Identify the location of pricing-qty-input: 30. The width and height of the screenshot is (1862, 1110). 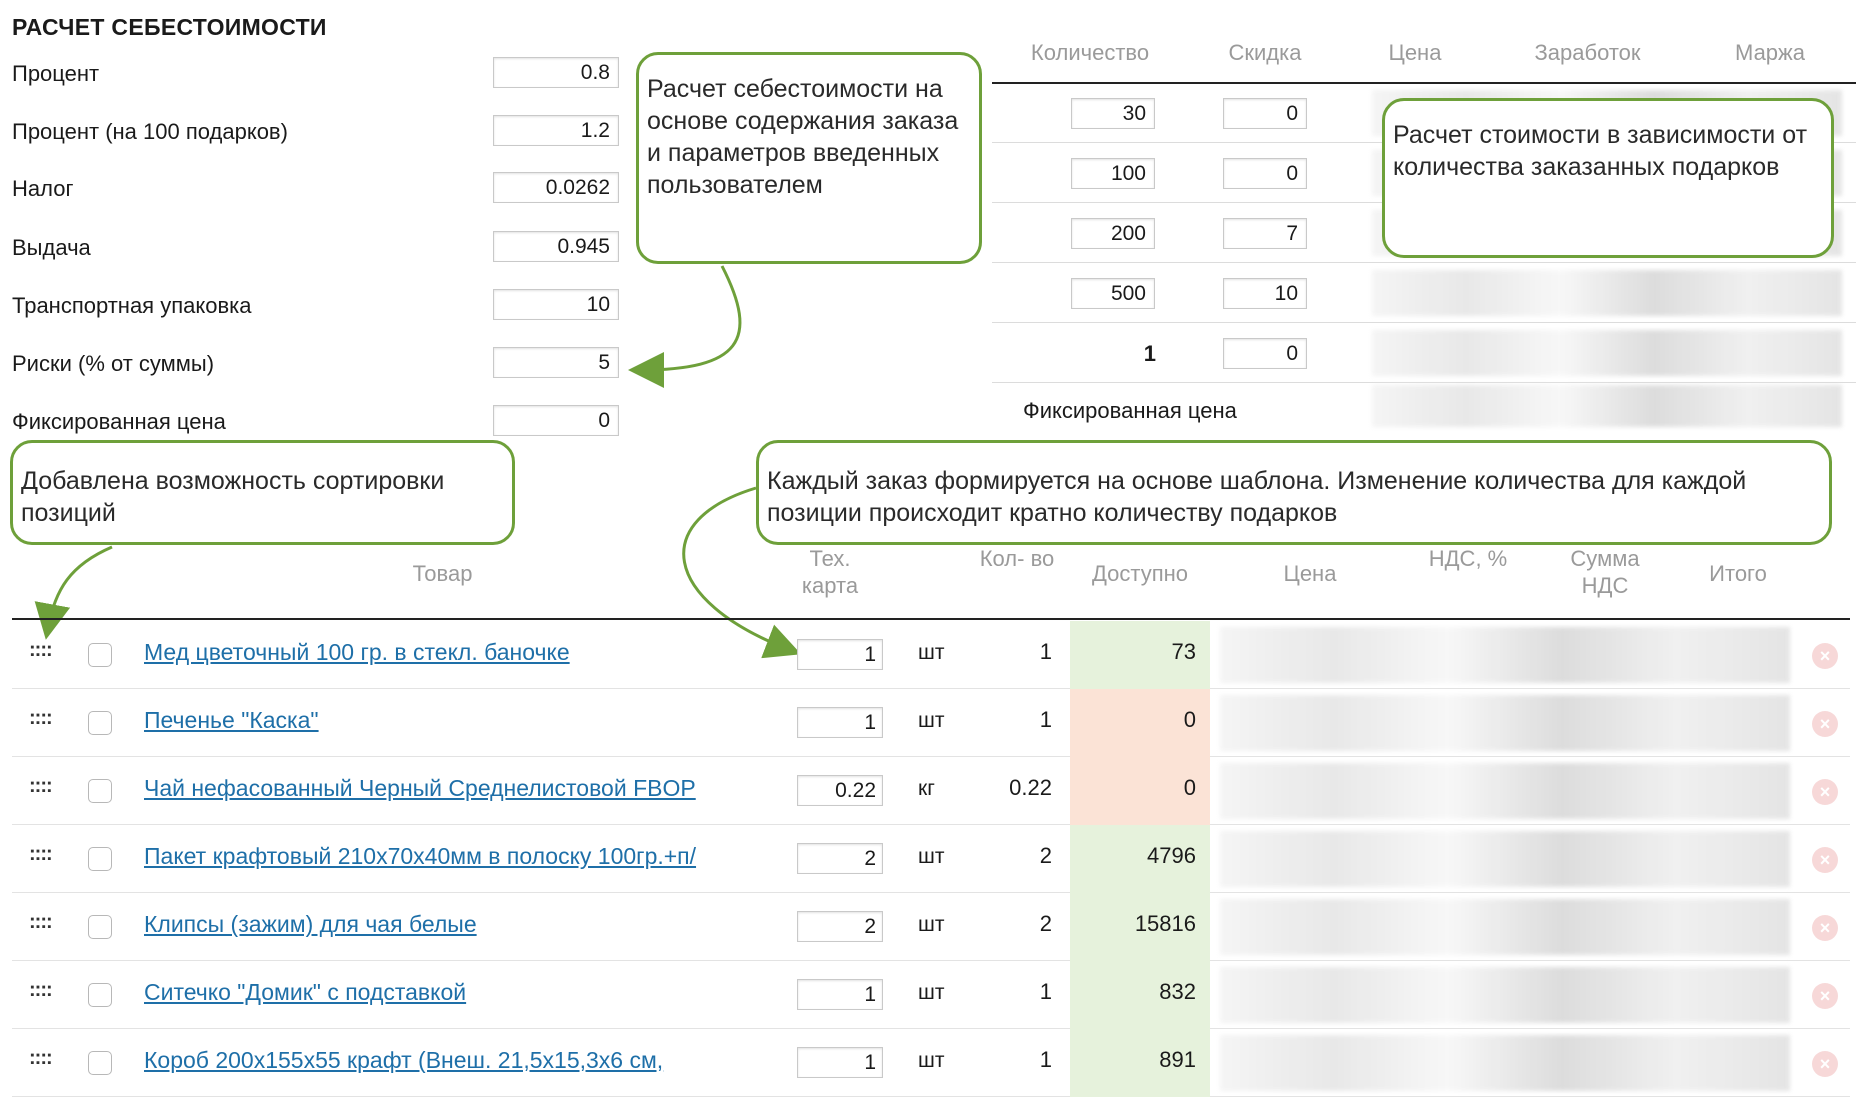
(1113, 113).